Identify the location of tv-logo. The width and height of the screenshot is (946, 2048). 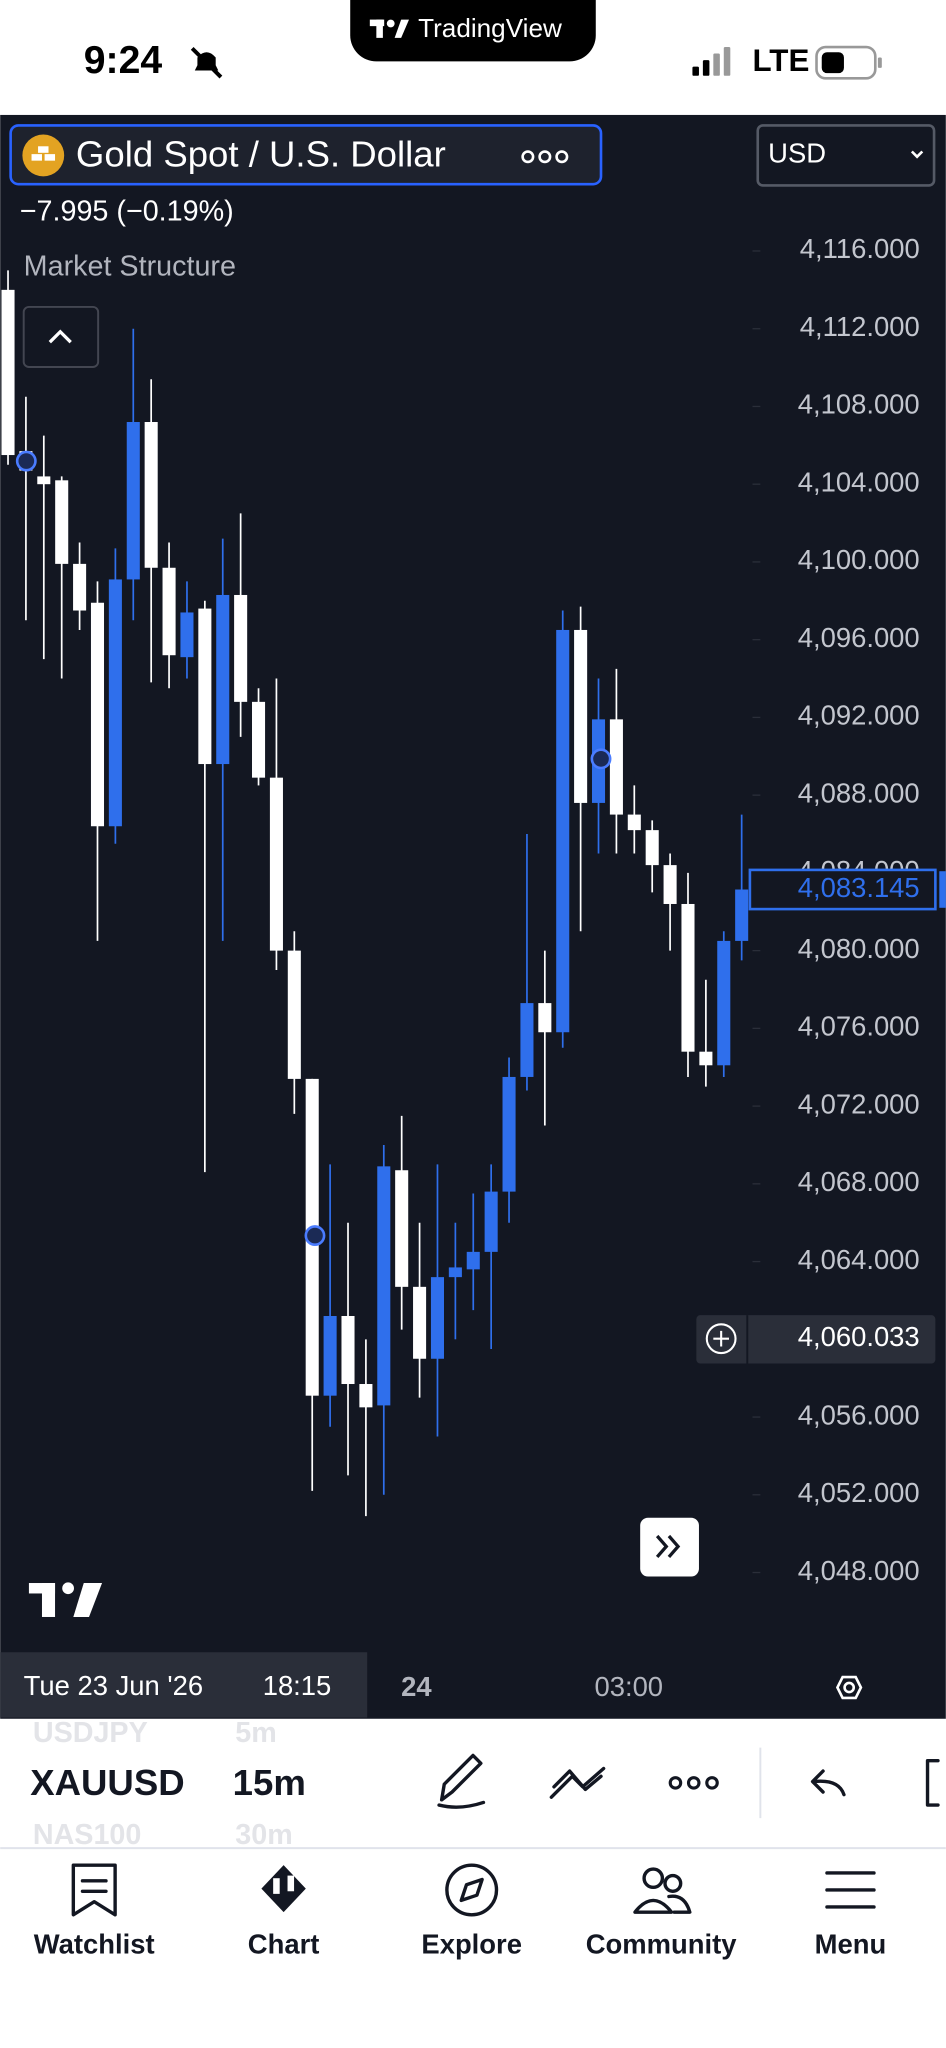
(65, 1599).